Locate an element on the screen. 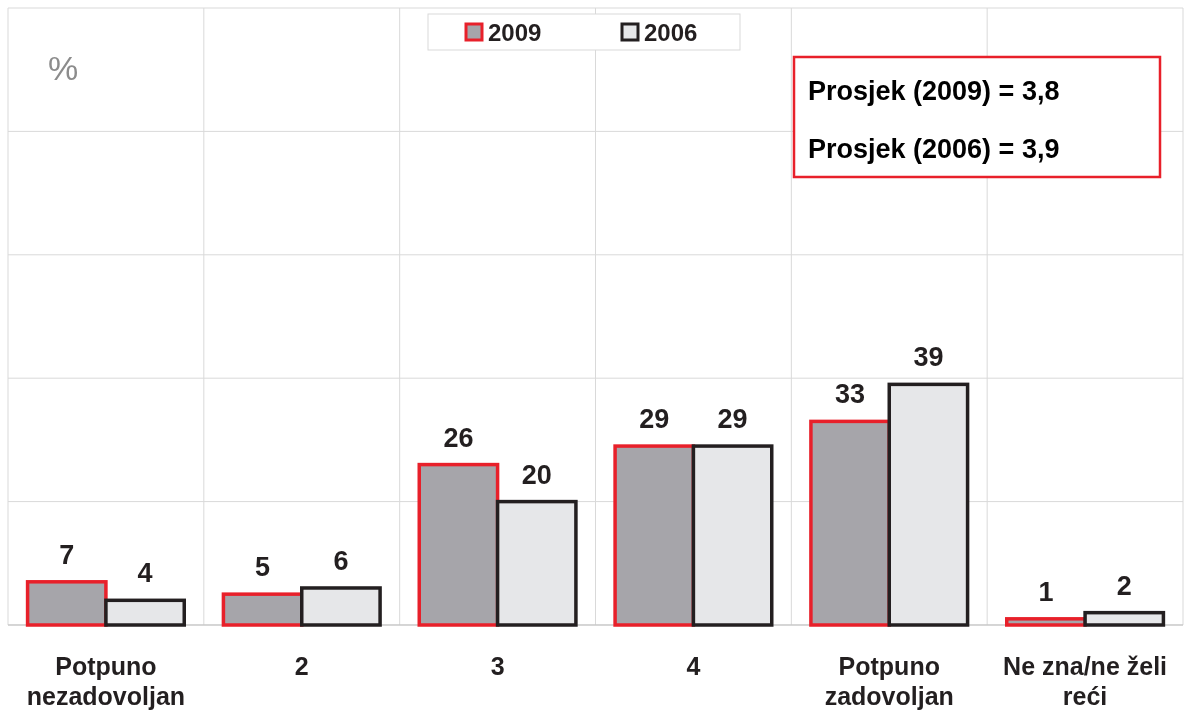 The height and width of the screenshot is (718, 1189). data-label: 4 is located at coordinates (145, 573).